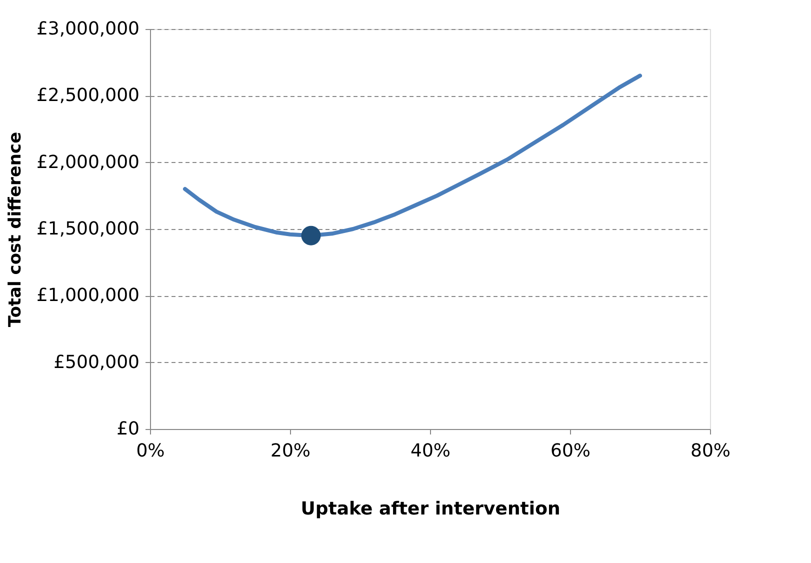  What do you see at coordinates (150, 451) in the screenshot?
I see `x-tick-label: 0%` at bounding box center [150, 451].